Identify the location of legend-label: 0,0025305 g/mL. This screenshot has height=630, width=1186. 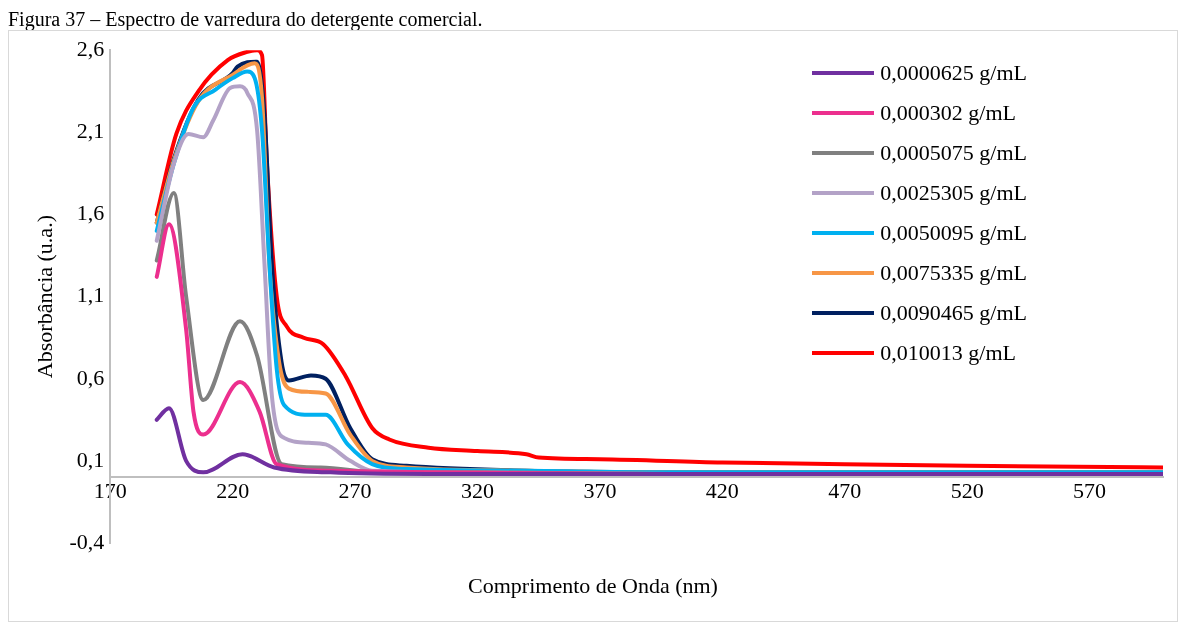
(953, 193).